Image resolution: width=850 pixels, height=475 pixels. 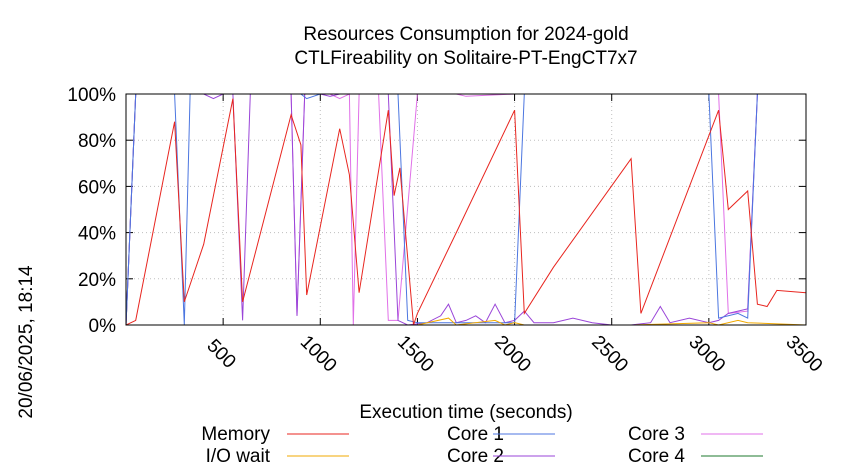 What do you see at coordinates (465, 58) in the screenshot?
I see `chart-title-line2: CTLFireability on Solitaire-PT-EngCT7x7` at bounding box center [465, 58].